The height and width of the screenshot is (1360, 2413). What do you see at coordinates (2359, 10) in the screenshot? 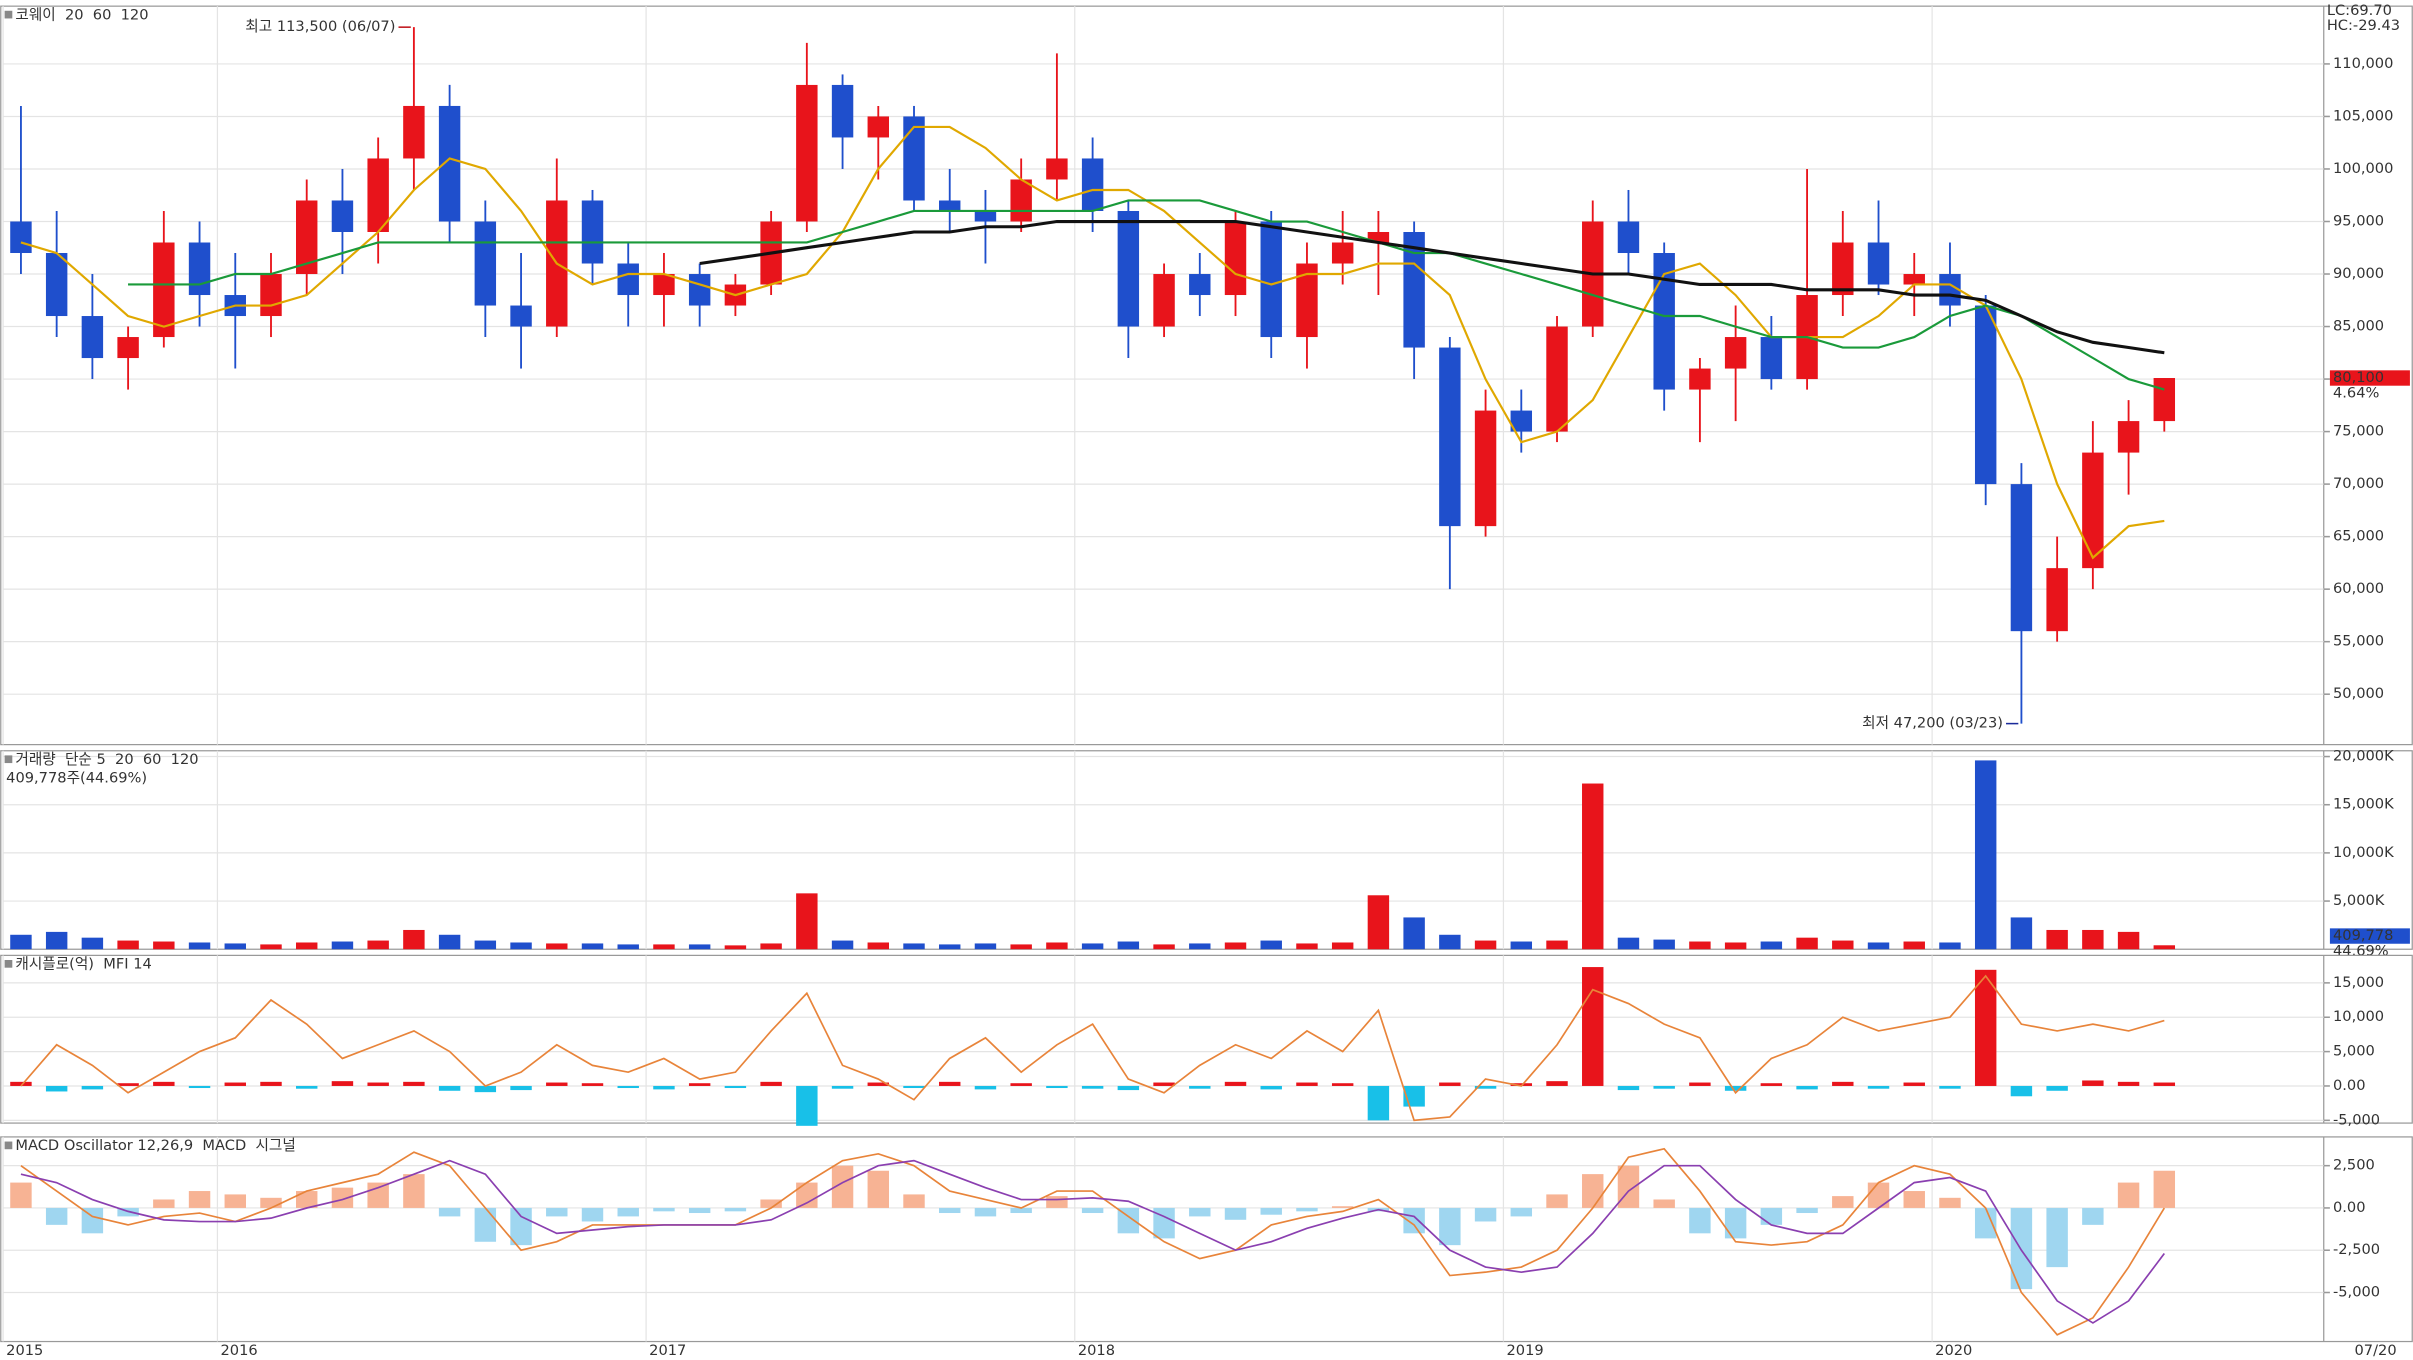
I see `lc-label: LC:69.70` at bounding box center [2359, 10].